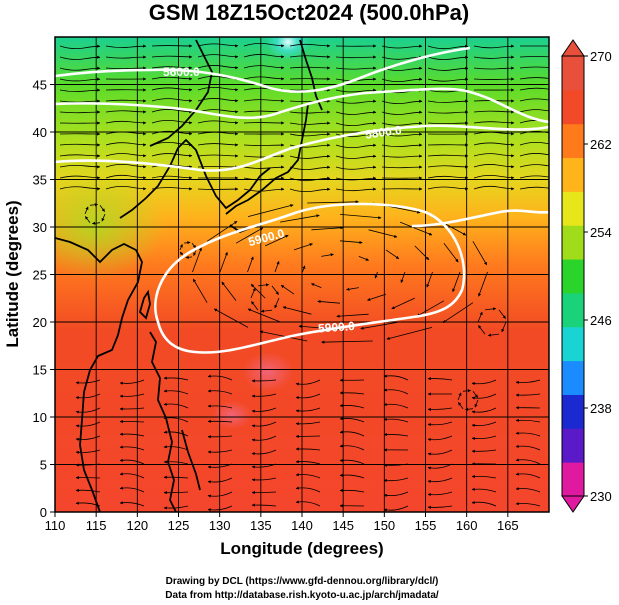 Image resolution: width=619 pixels, height=605 pixels. Describe the element at coordinates (384, 525) in the screenshot. I see `x-tick-label: 150` at that location.